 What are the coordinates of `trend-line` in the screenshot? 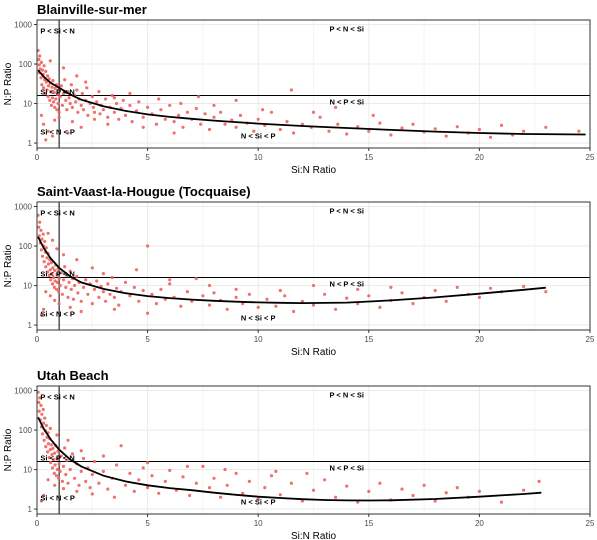 It's located at (311, 102).